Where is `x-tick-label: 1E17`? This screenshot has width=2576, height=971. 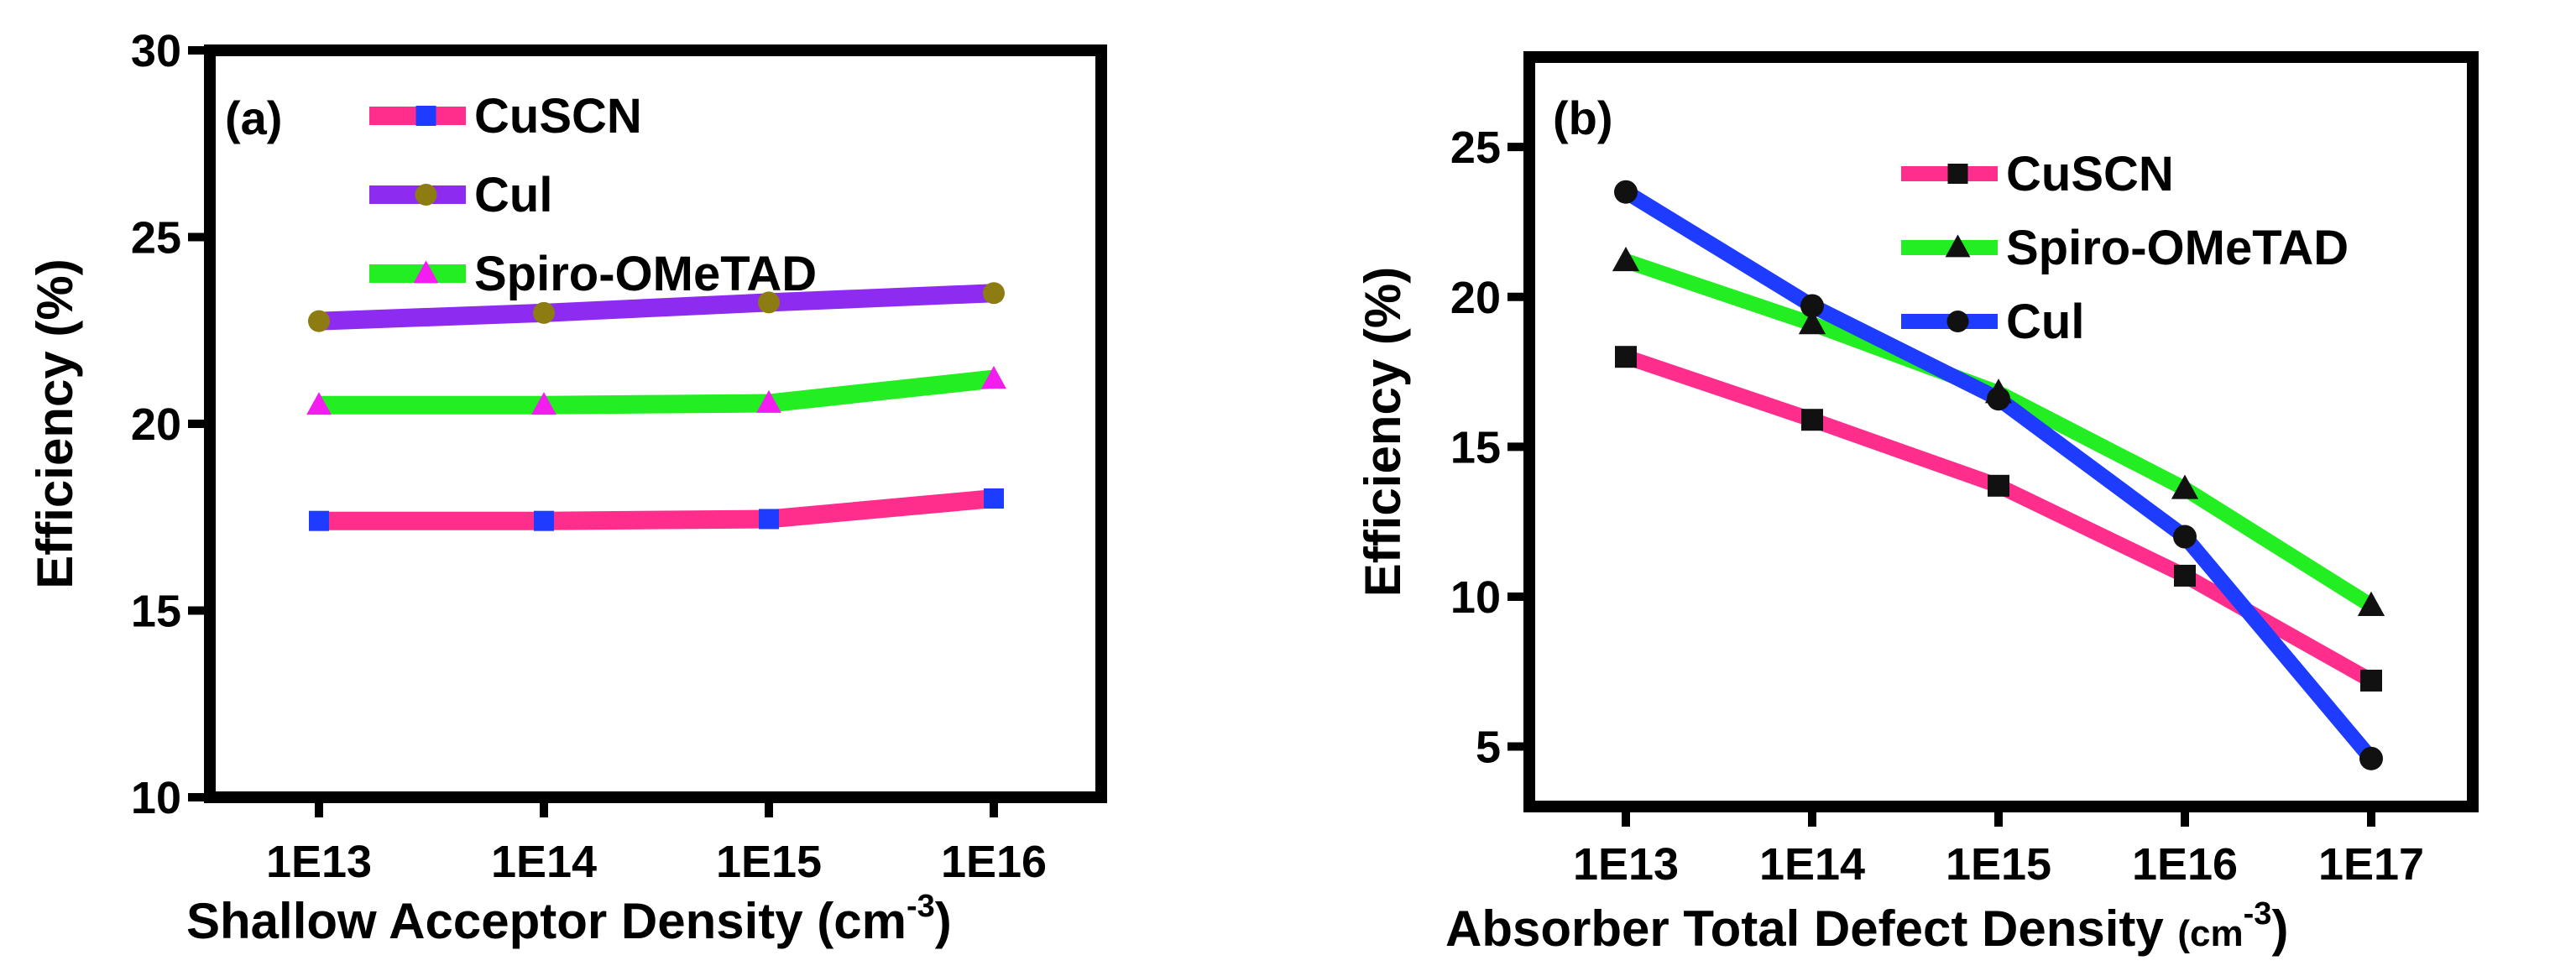
x-tick-label: 1E17 is located at coordinates (2371, 864).